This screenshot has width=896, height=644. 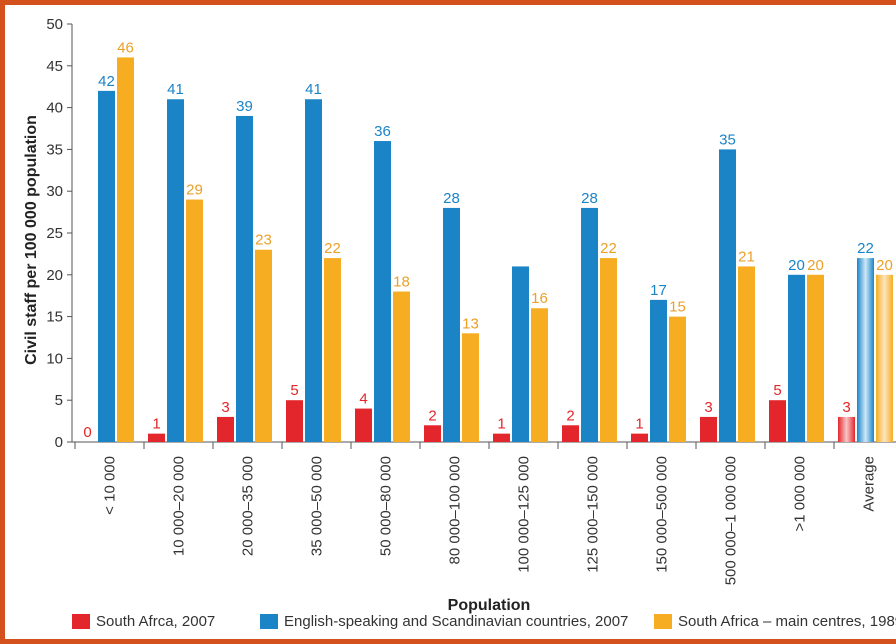 I want to click on data-label: 2, so click(x=432, y=415).